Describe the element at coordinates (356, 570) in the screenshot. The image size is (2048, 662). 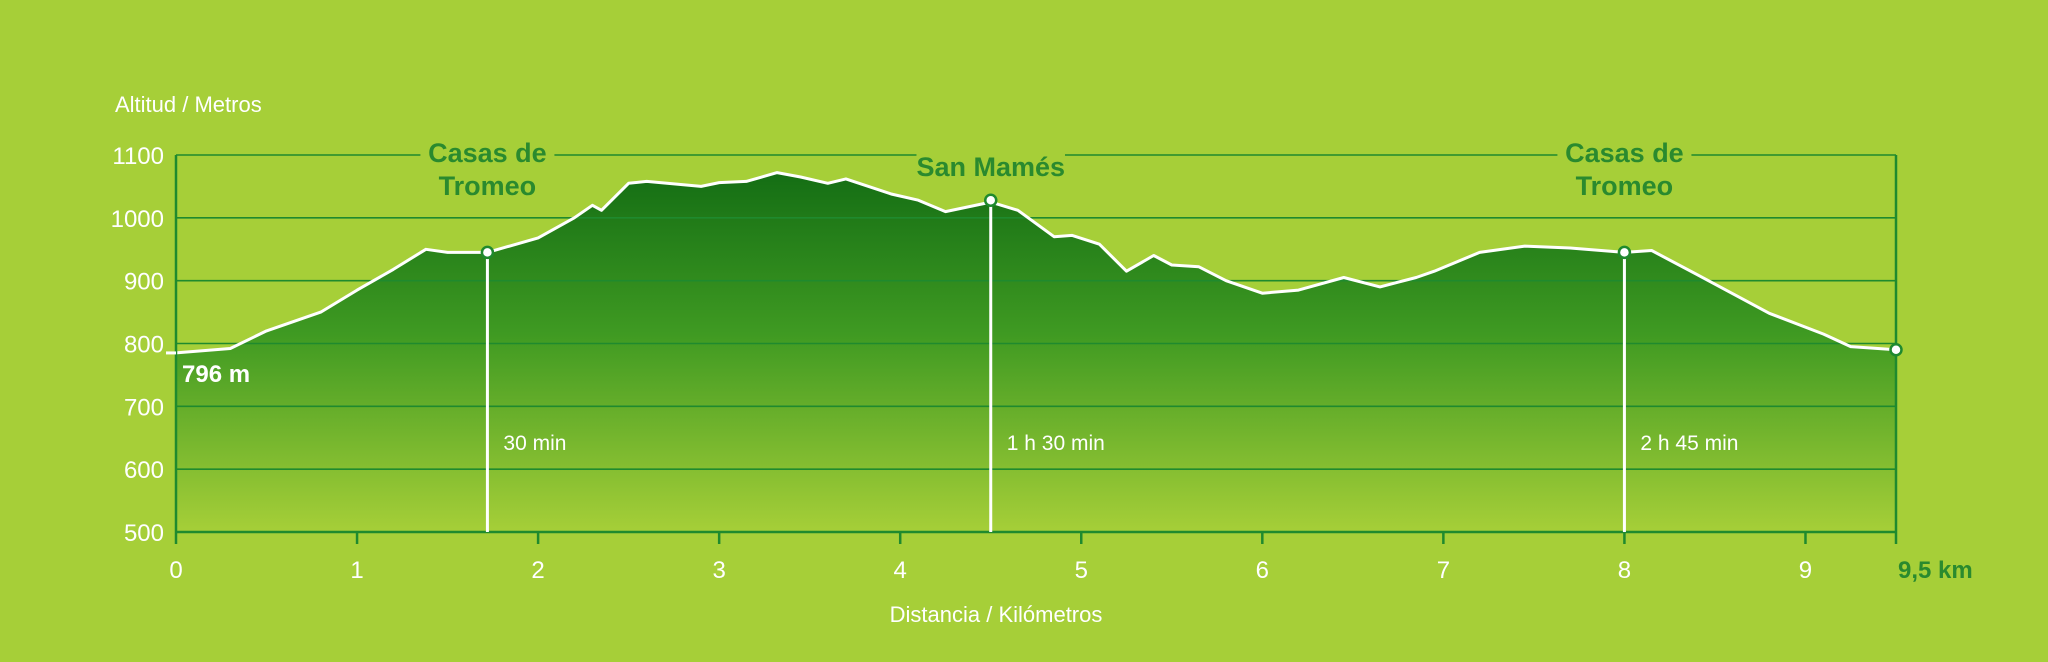
I see `x-tick-label-1: 1` at that location.